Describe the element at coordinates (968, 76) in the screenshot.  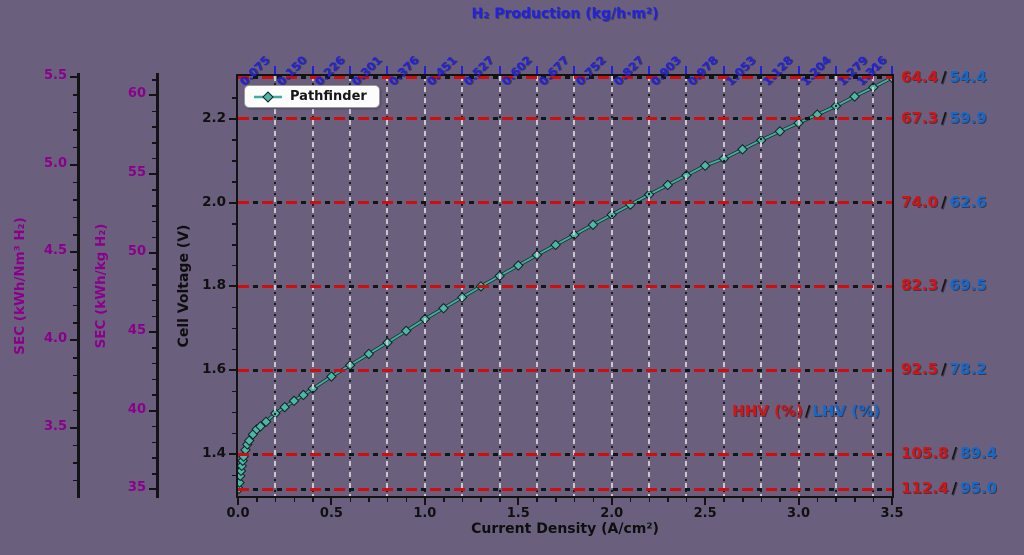
I see `lhv-value: 54.4` at that location.